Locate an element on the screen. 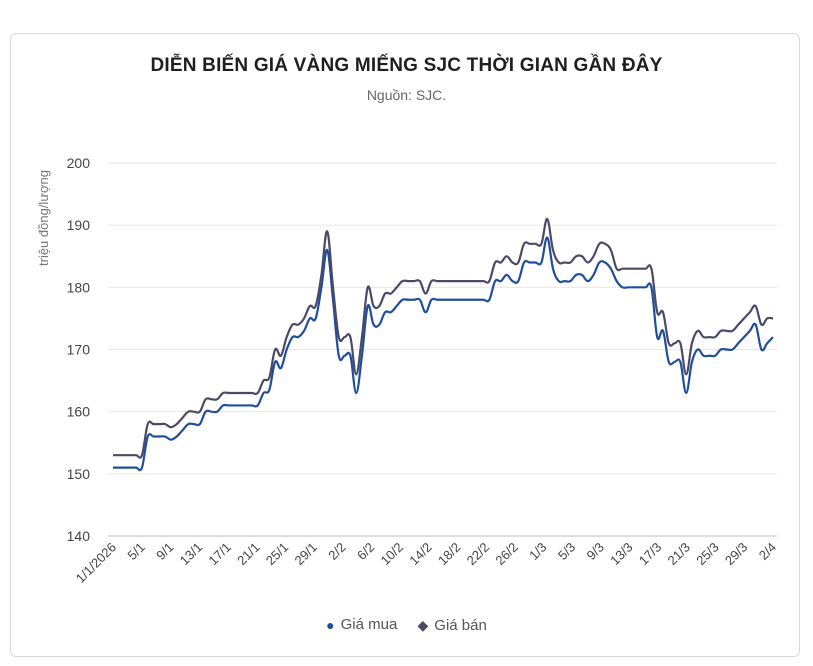 Image resolution: width=813 pixels, height=666 pixels. x-tick-label: 13/3 is located at coordinates (621, 554).